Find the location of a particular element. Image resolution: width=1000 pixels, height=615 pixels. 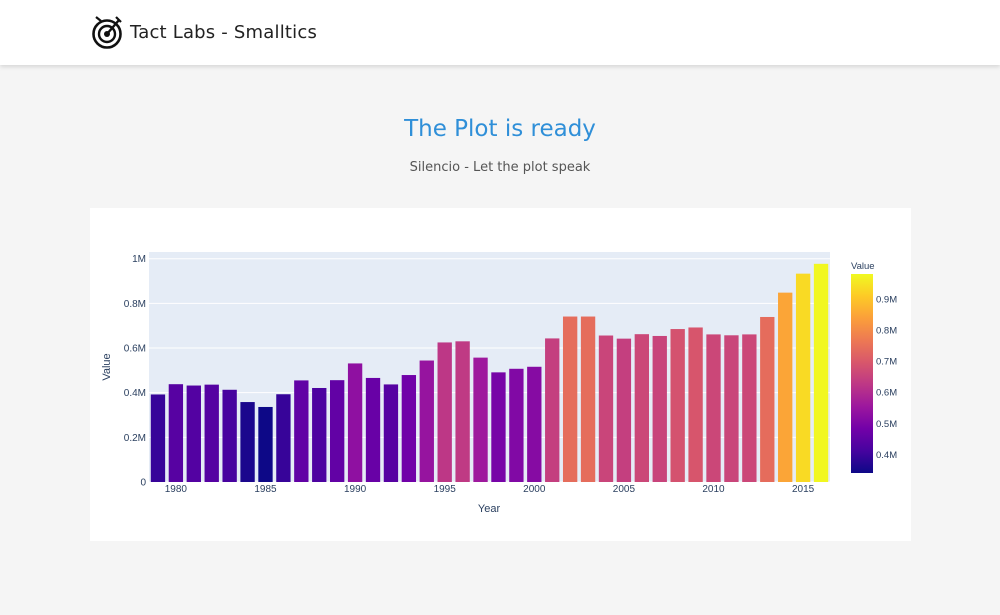

colorbar-tick-label: 0.7M is located at coordinates (886, 362).